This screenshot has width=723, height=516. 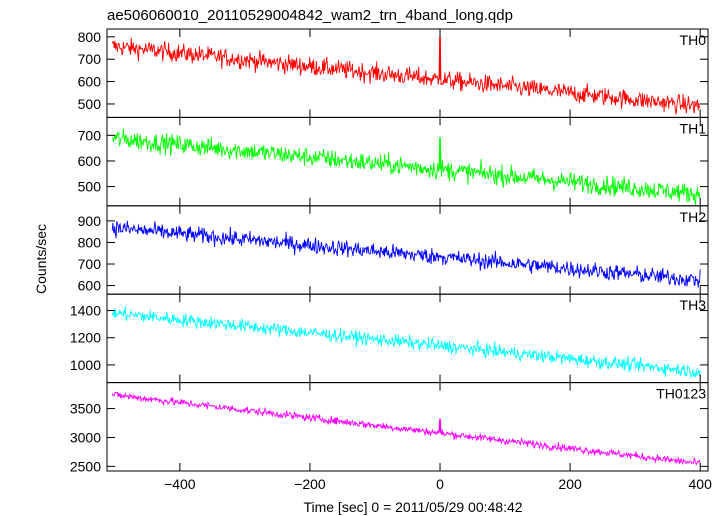 What do you see at coordinates (406, 254) in the screenshot?
I see `series-th2-line` at bounding box center [406, 254].